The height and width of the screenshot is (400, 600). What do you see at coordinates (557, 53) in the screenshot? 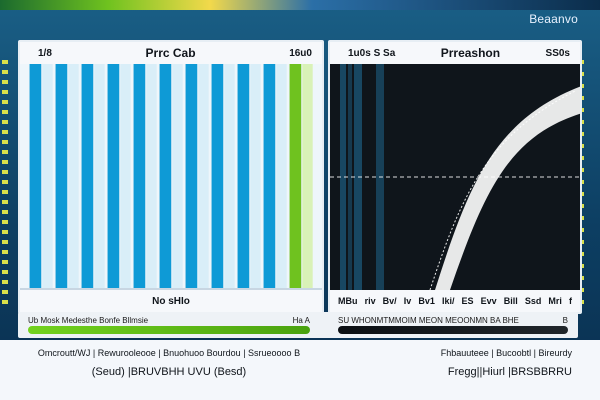
I see `right-panel-top-right-label: SS0s` at bounding box center [557, 53].